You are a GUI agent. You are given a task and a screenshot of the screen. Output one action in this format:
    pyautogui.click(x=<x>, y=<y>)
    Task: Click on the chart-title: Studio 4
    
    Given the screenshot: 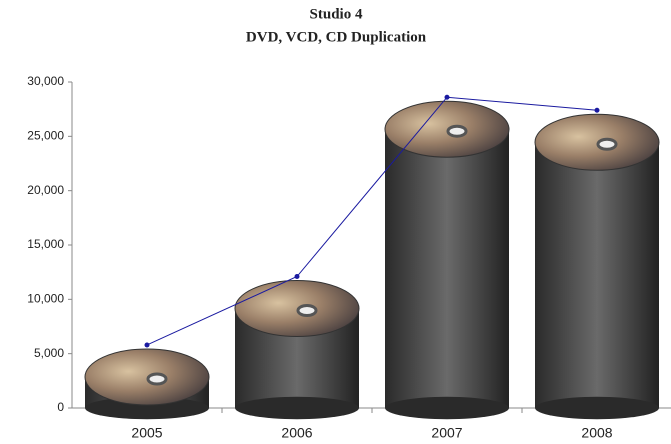 What is the action you would take?
    pyautogui.click(x=336, y=14)
    